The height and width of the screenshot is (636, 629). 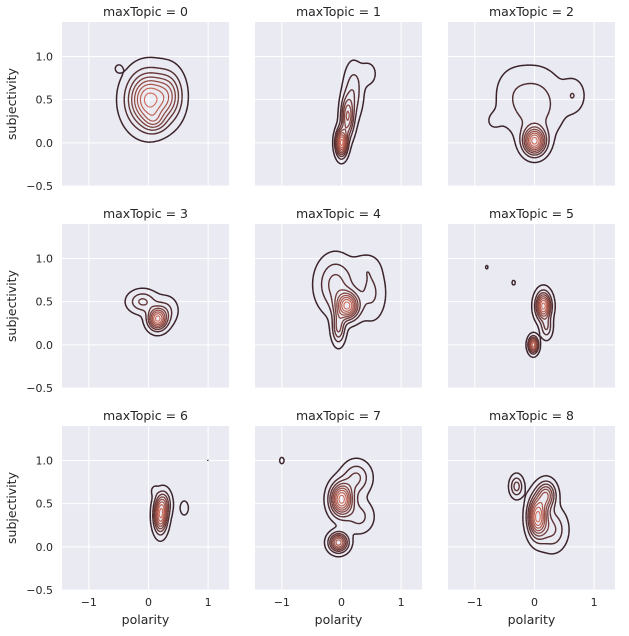 What do you see at coordinates (531, 415) in the screenshot?
I see `panel-title: maxTopic = 8` at bounding box center [531, 415].